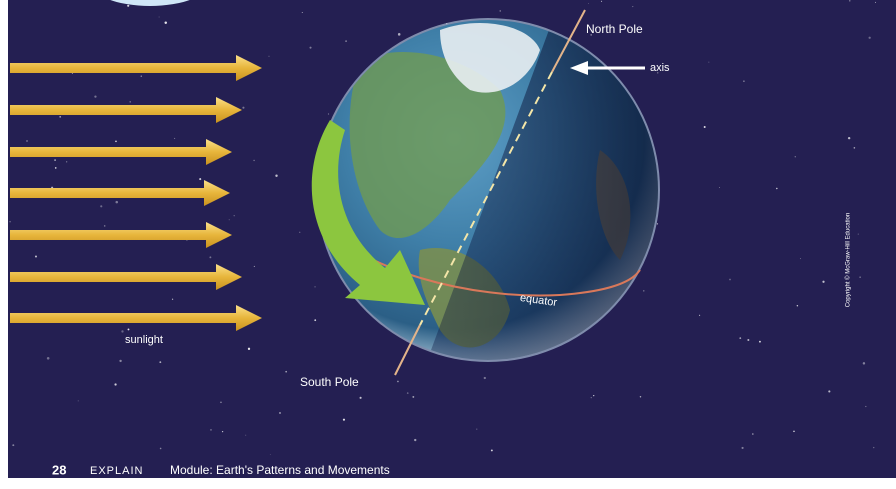  Describe the element at coordinates (144, 340) in the screenshot. I see `sunlight-label: sunlight` at that location.